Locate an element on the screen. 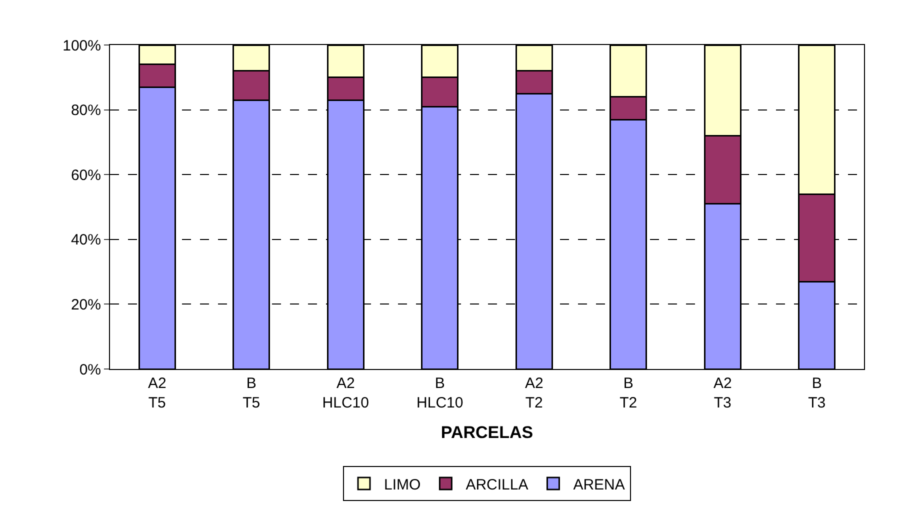 The image size is (904, 513). x-tick-label: A2 HLC10 is located at coordinates (345, 393).